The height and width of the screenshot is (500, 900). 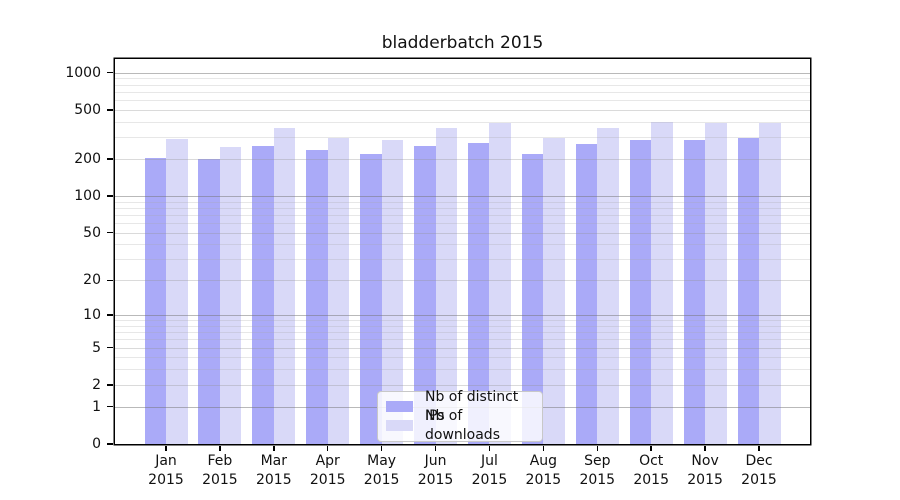 What do you see at coordinates (87, 158) in the screenshot?
I see `y-tick-label: 200` at bounding box center [87, 158].